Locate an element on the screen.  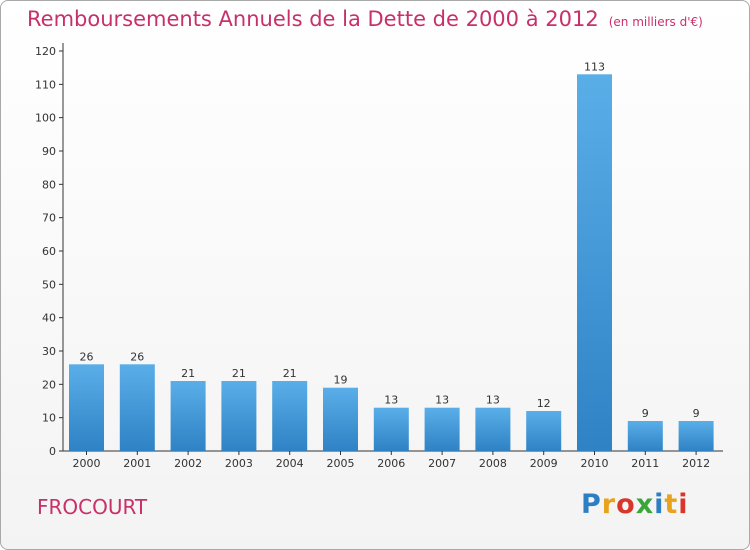
y-tick-label: 0 is located at coordinates (52, 451).